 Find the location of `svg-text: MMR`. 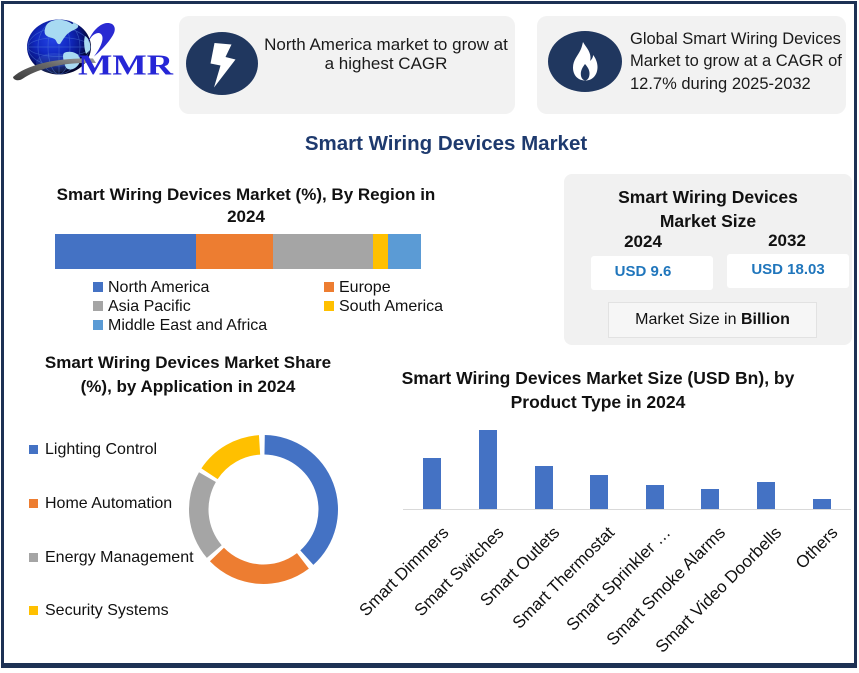

svg-text: MMR is located at coordinates (126, 66).